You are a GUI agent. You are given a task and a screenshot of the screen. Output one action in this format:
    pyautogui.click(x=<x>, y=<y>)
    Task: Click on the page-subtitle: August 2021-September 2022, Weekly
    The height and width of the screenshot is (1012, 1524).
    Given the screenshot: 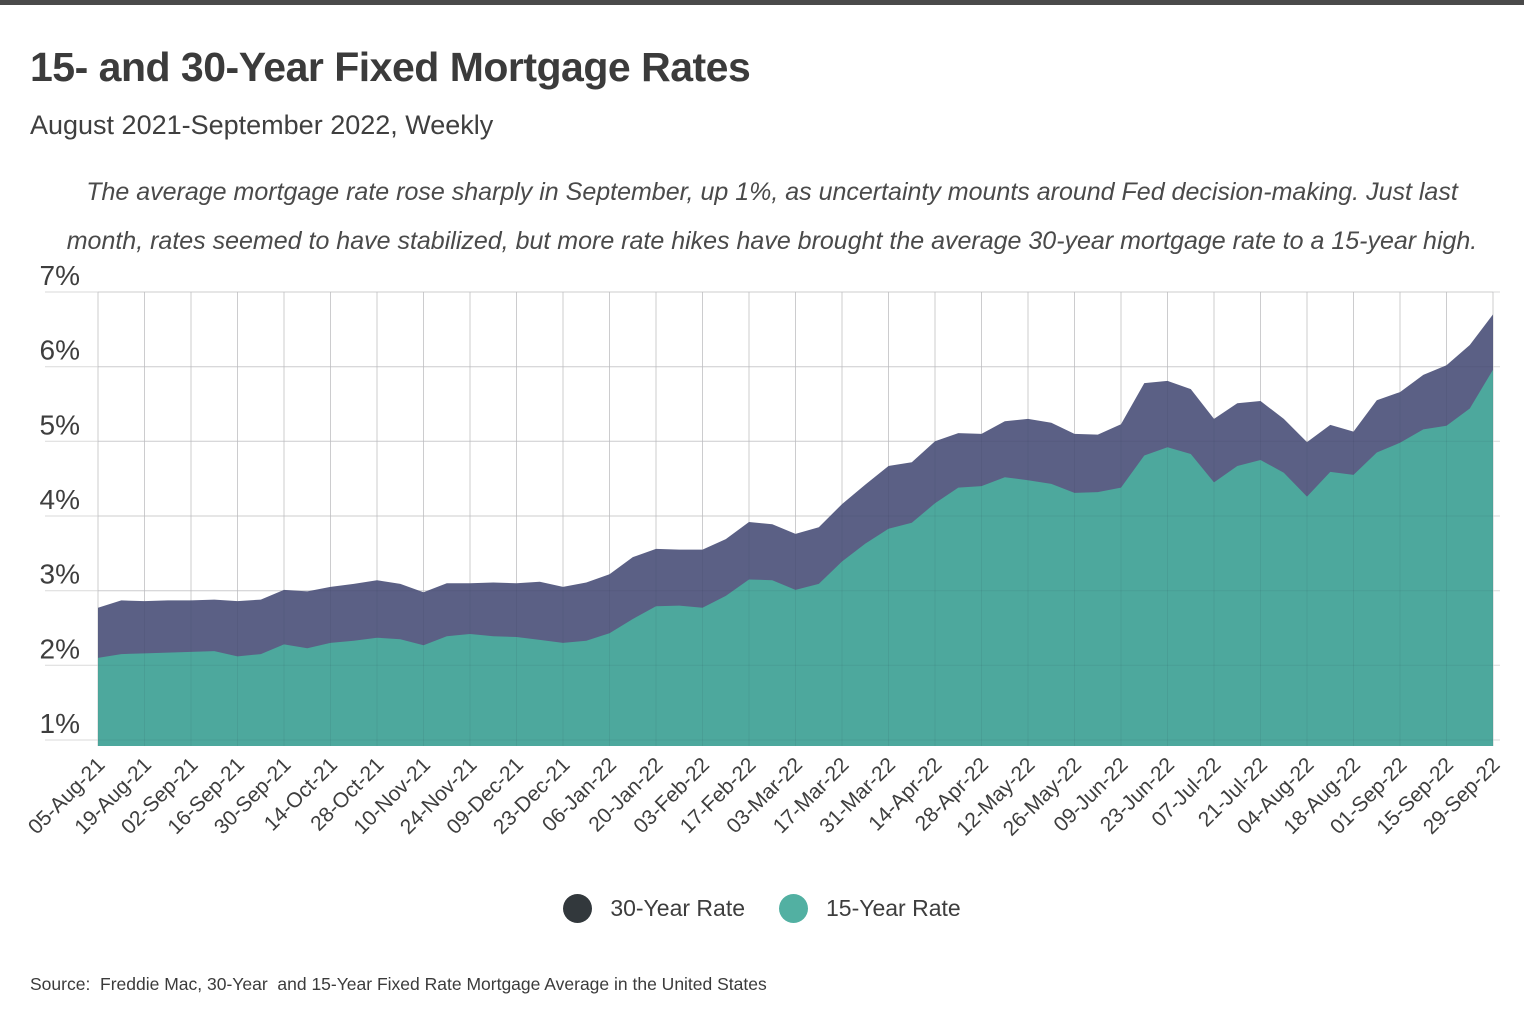 What is the action you would take?
    pyautogui.click(x=262, y=125)
    